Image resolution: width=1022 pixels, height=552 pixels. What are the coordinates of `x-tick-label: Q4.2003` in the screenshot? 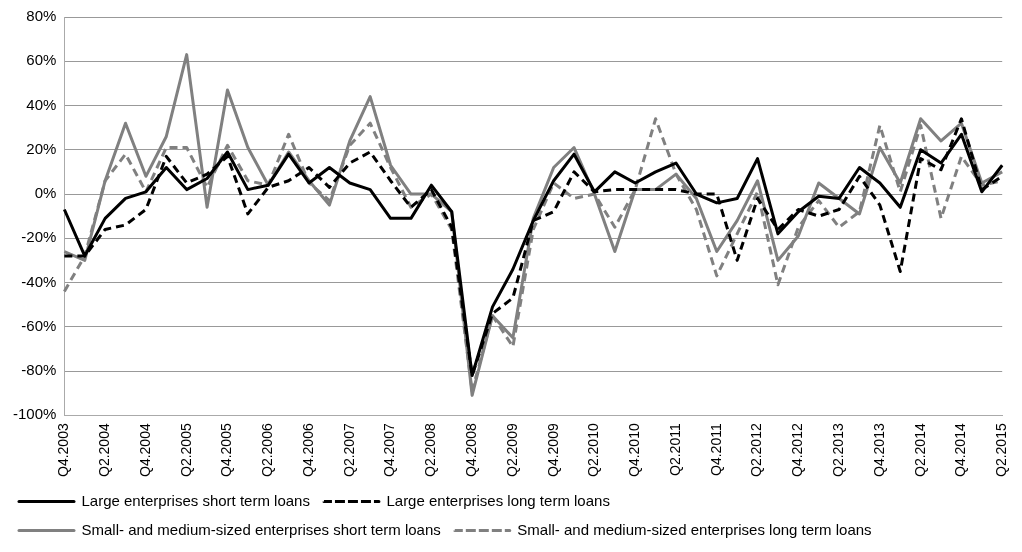 It's located at (63, 450).